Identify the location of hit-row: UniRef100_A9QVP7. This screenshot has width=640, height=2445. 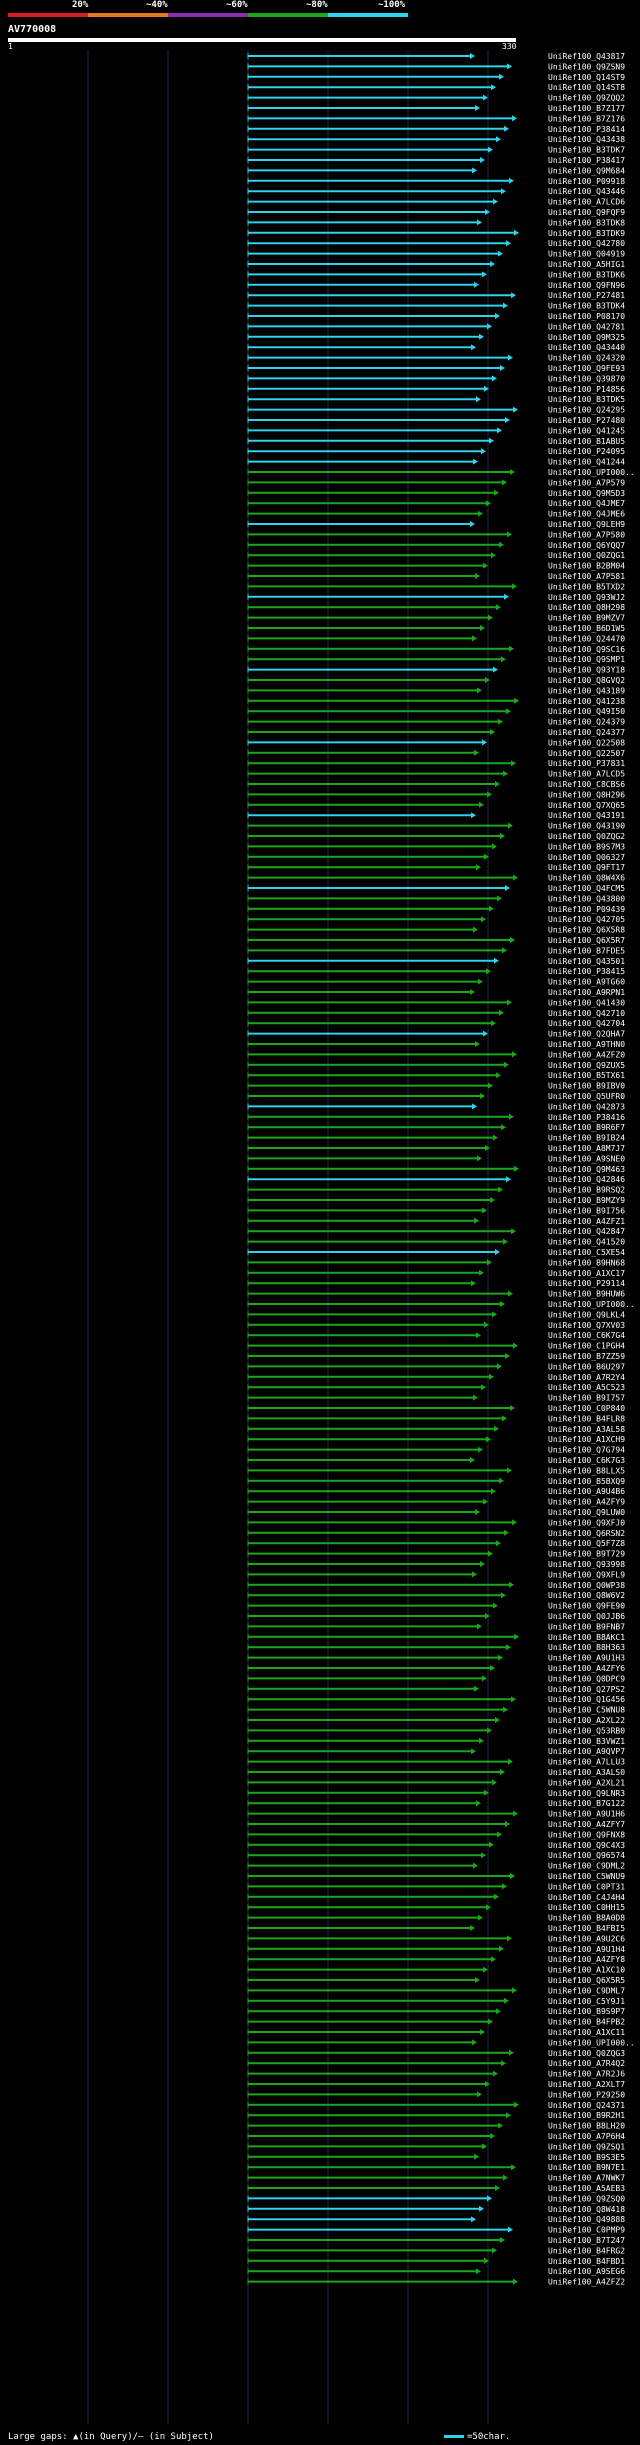
(436, 1751).